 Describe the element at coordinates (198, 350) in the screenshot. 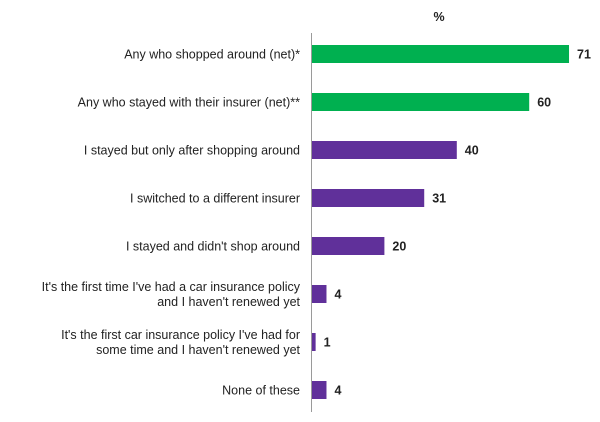

I see `category-label: some time and I haven't renewed yet` at that location.